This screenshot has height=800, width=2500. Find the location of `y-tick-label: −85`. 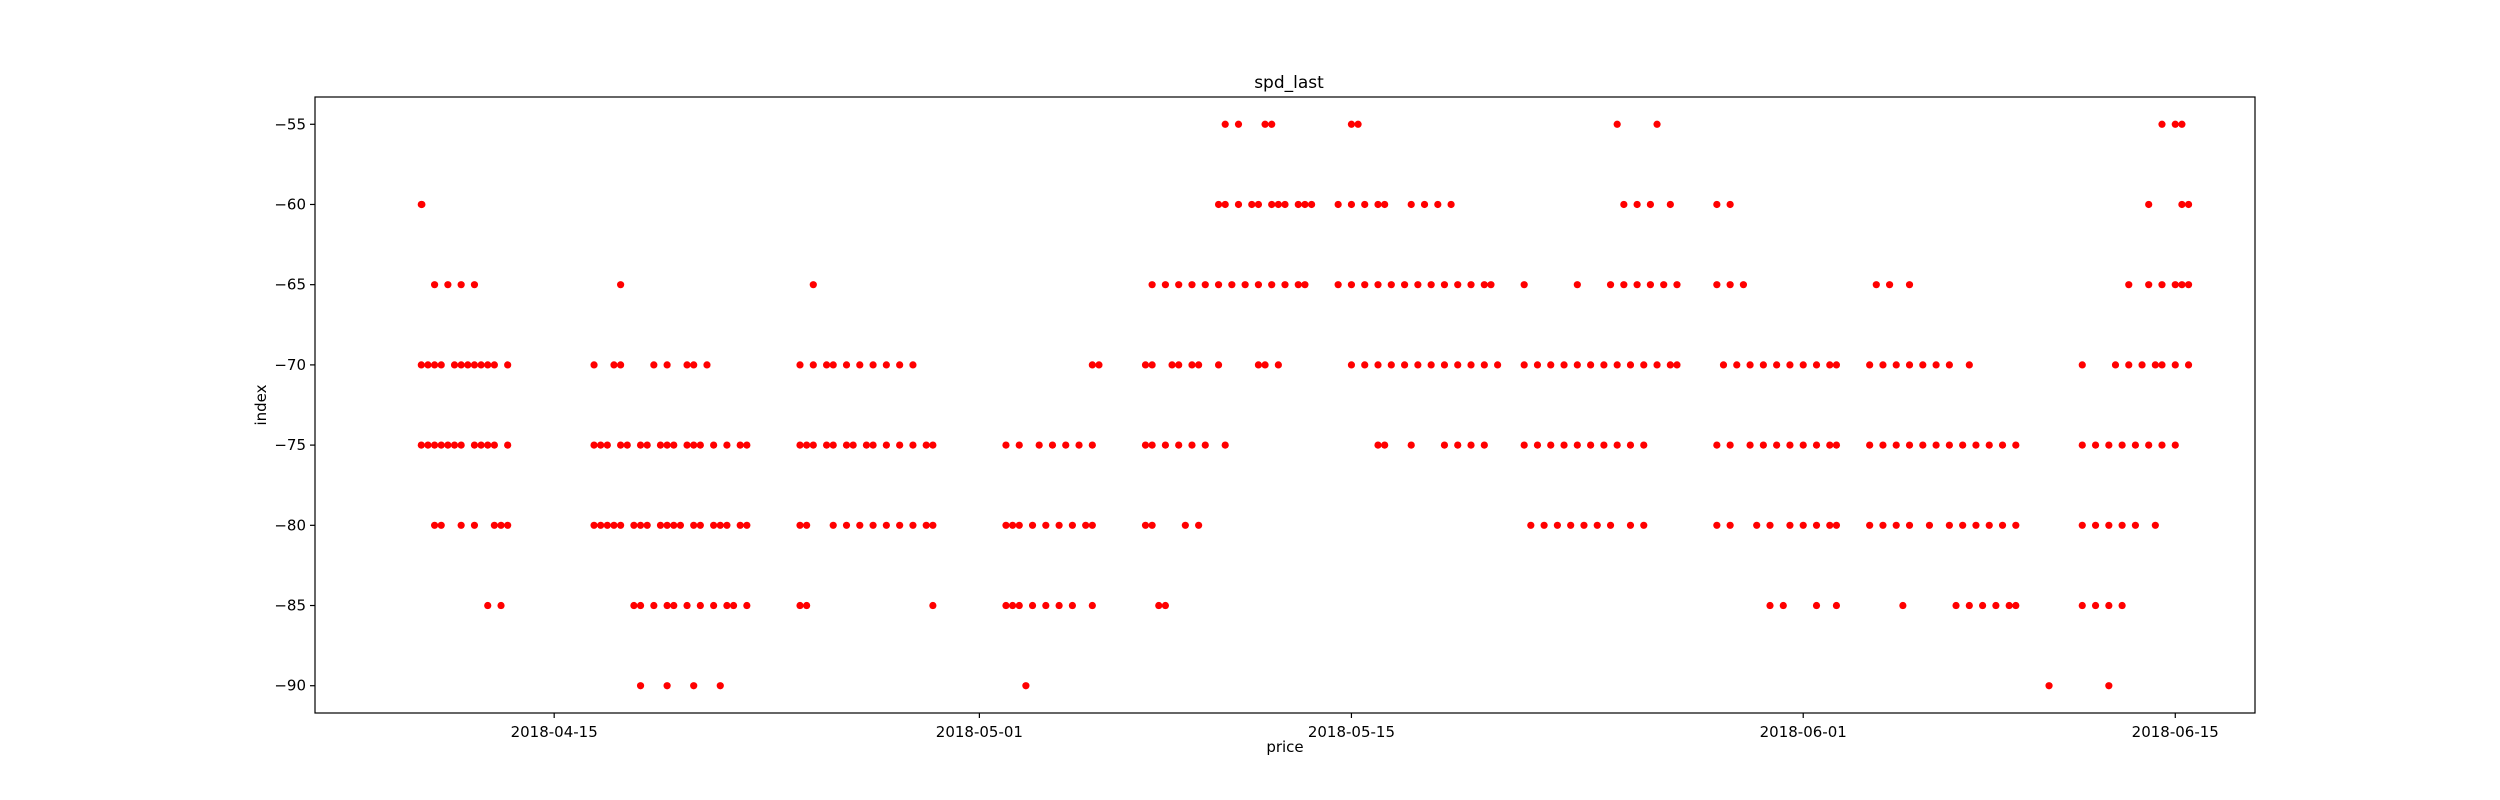

y-tick-label: −85 is located at coordinates (290, 606).